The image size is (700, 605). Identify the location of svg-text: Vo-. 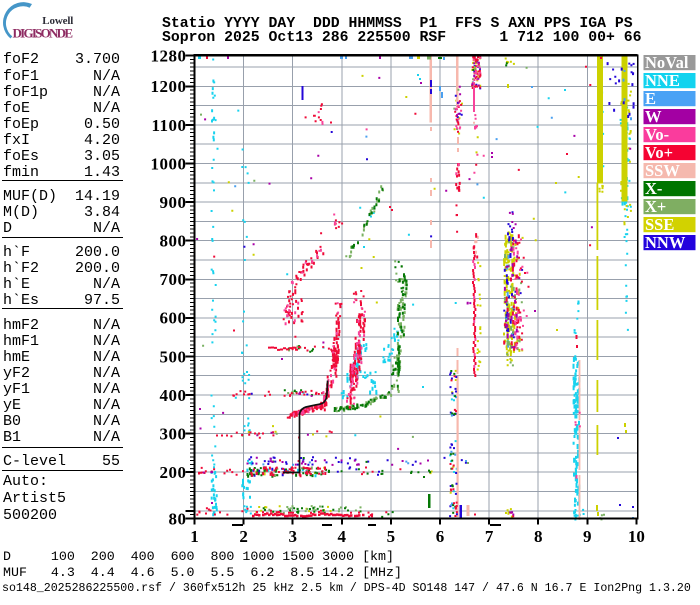
(657, 134).